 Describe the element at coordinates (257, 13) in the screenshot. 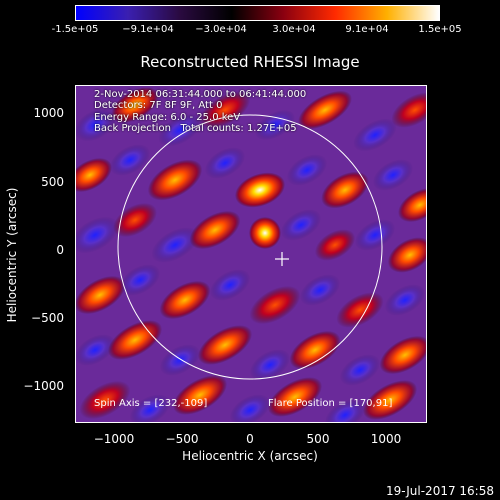

I see `colorbar` at that location.